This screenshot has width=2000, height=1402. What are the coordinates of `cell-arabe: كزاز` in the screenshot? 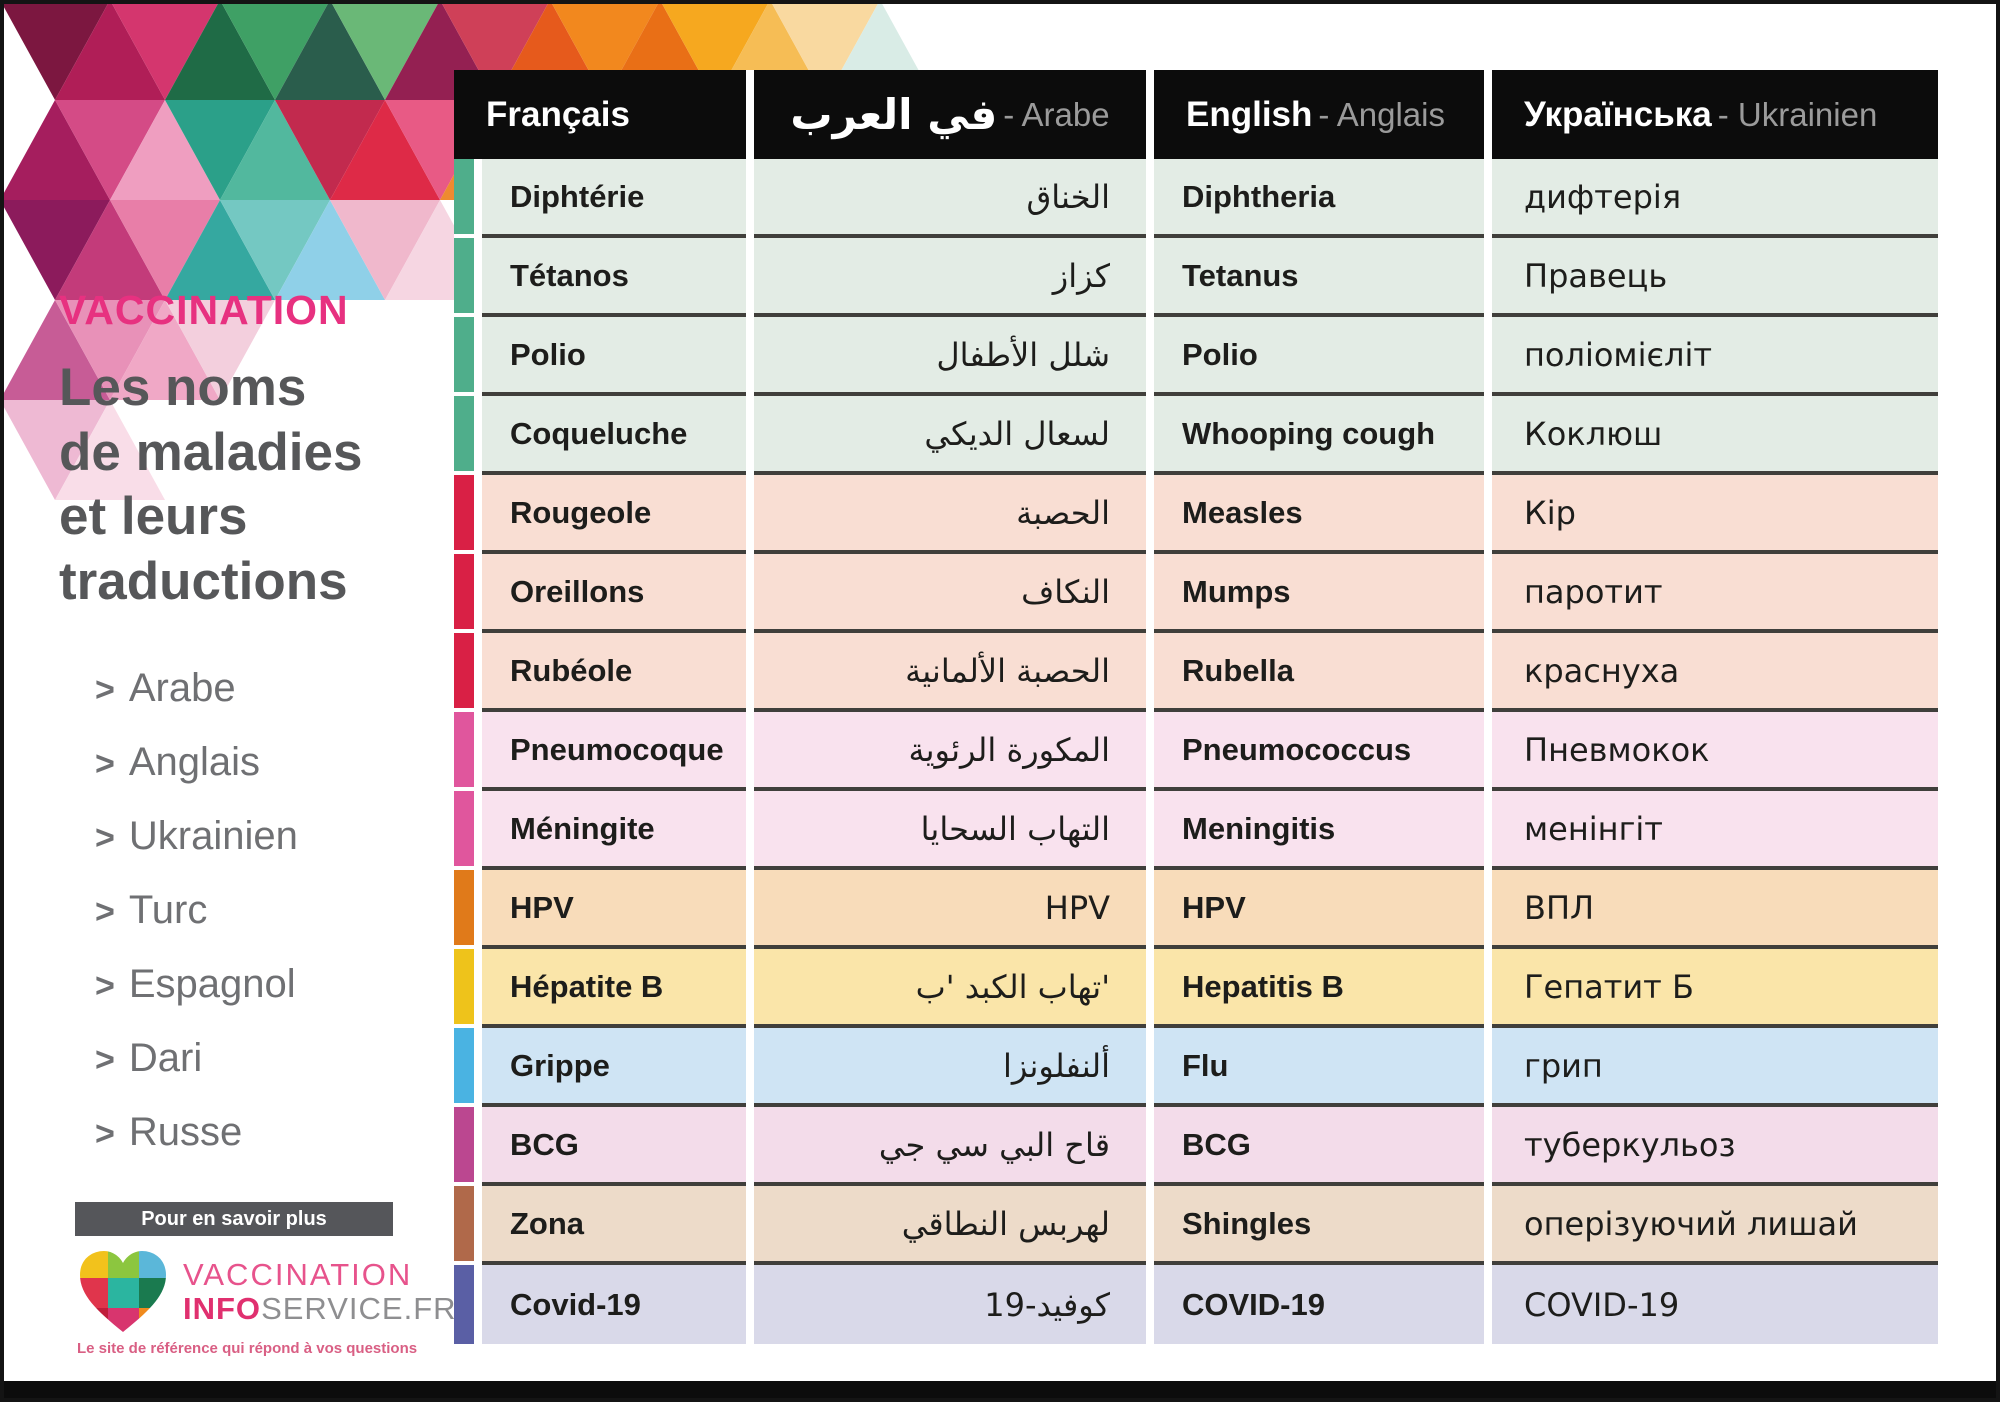 It's located at (950, 277).